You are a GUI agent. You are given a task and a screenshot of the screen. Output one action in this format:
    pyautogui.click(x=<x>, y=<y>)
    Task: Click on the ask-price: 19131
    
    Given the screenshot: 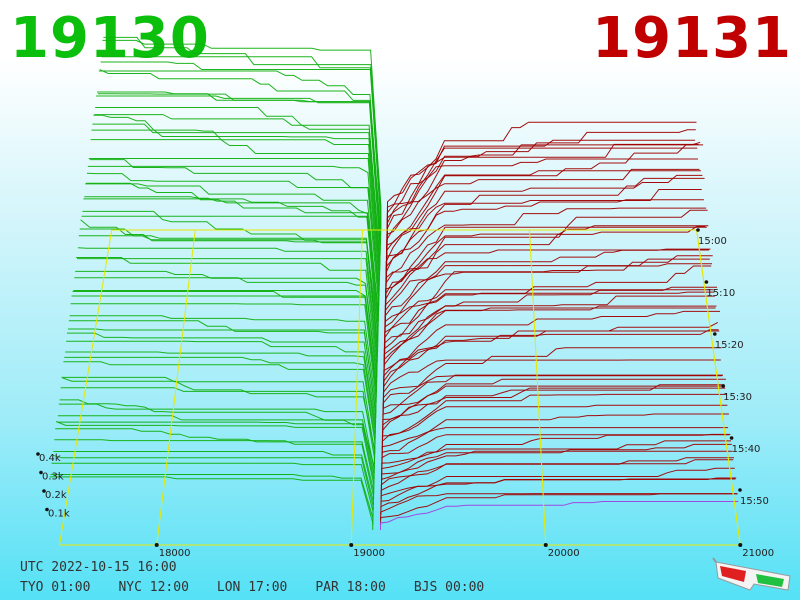 What is the action you would take?
    pyautogui.click(x=692, y=38)
    